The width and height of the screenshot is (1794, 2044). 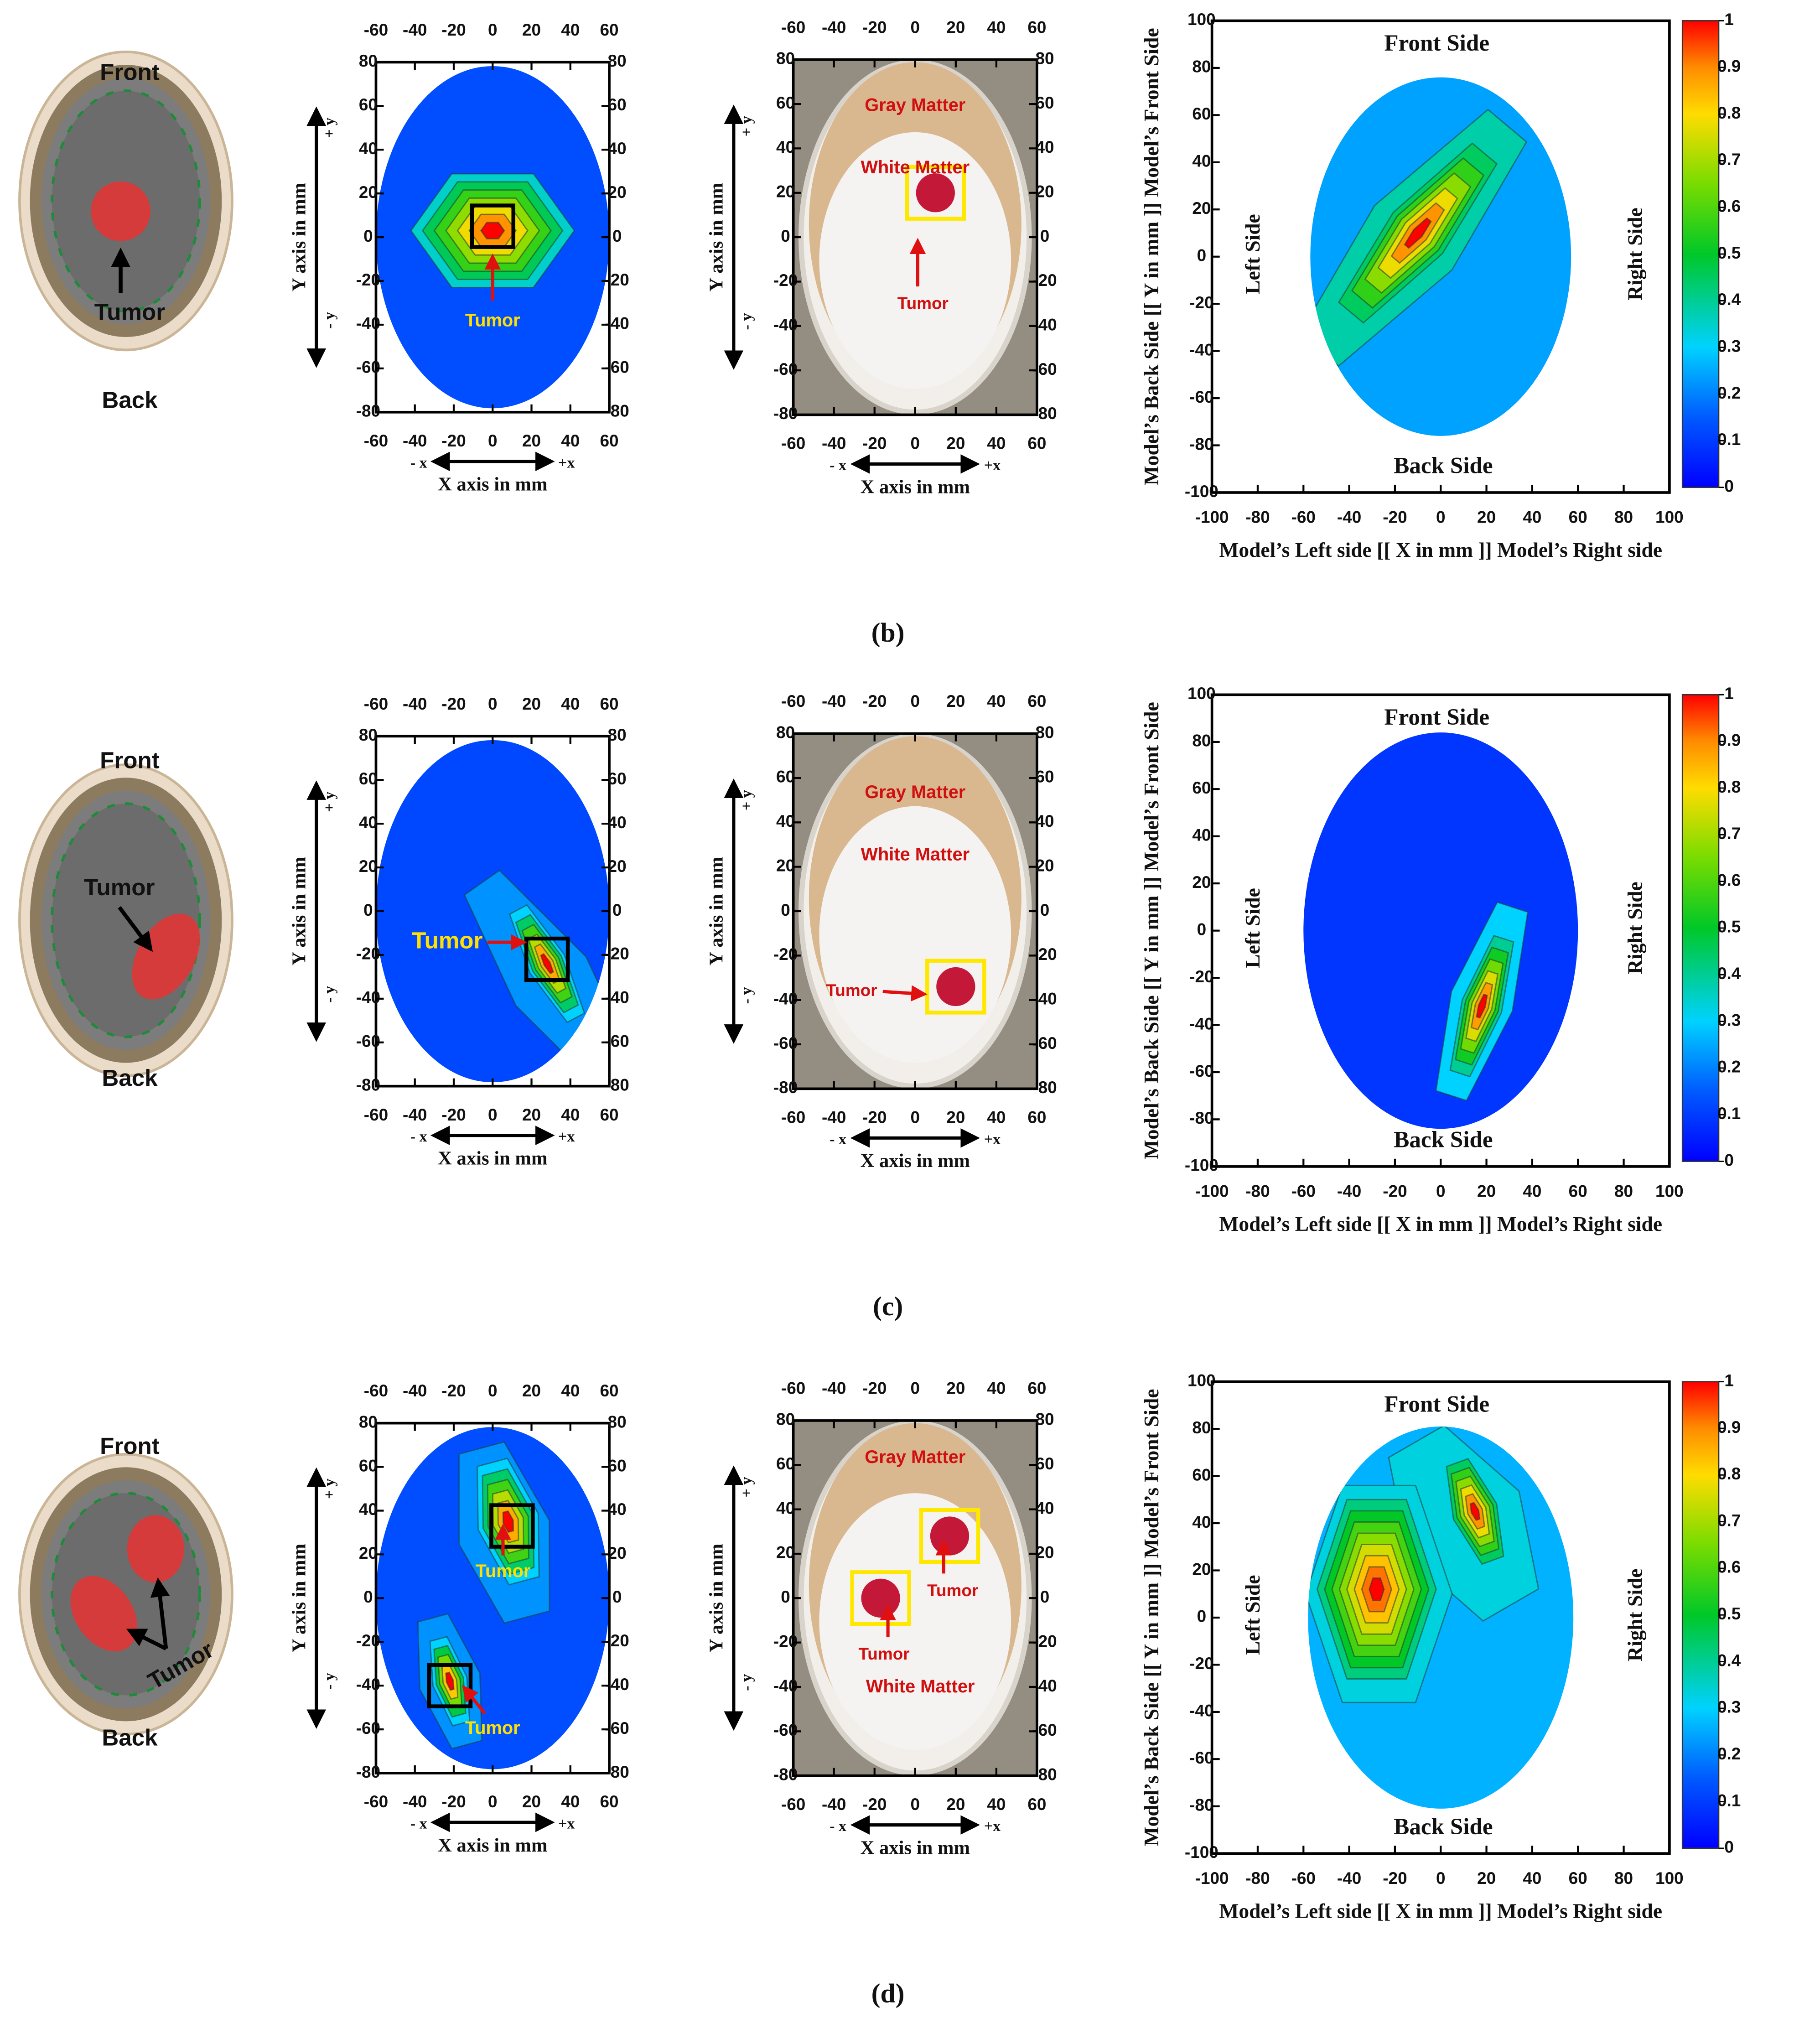 What do you see at coordinates (1443, 1140) in the screenshot?
I see `label: Back Side` at bounding box center [1443, 1140].